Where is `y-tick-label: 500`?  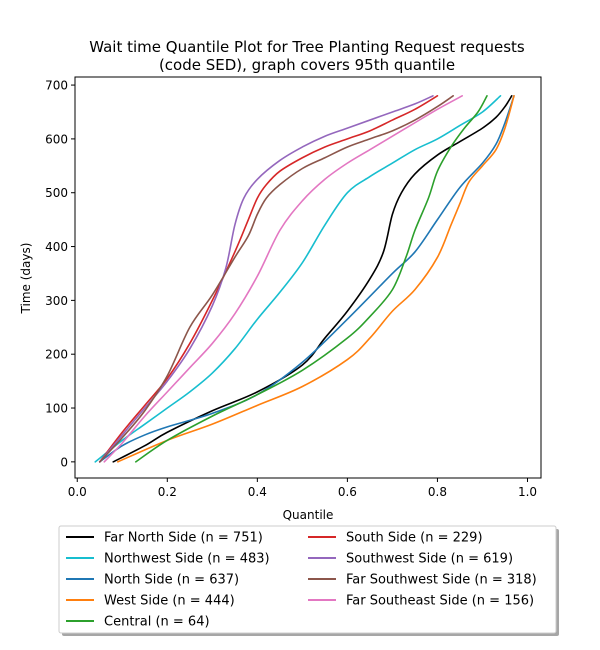 y-tick-label: 500 is located at coordinates (56, 193).